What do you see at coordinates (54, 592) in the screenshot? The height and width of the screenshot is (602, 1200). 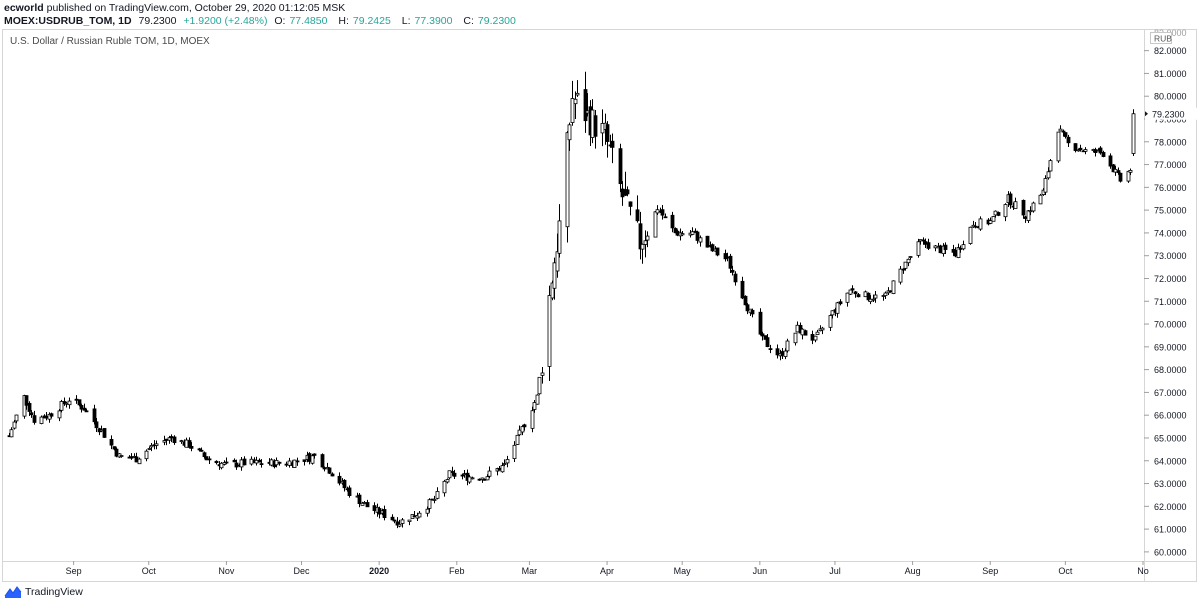 I see `tradingview-brand: TradingView` at bounding box center [54, 592].